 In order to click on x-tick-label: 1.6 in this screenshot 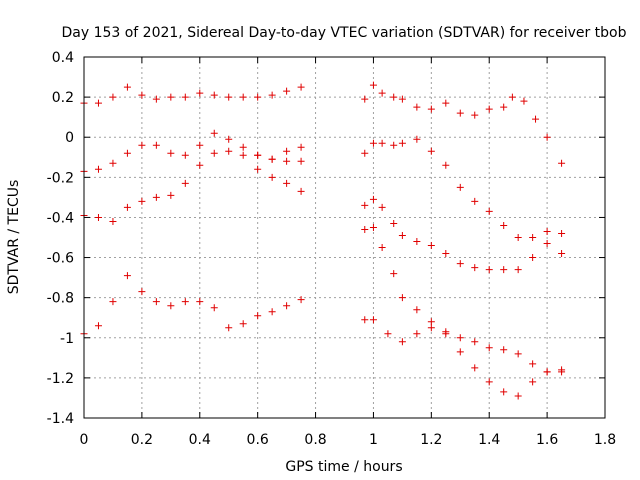, I will do `click(547, 440)`.